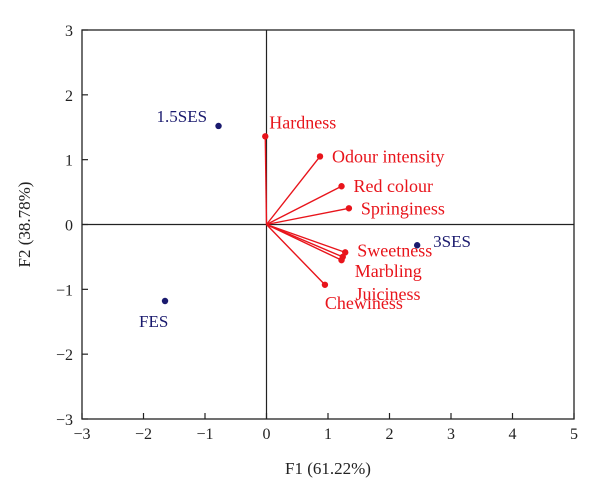 The height and width of the screenshot is (495, 600). Describe the element at coordinates (143, 434) in the screenshot. I see `x-tick-label: −2` at that location.